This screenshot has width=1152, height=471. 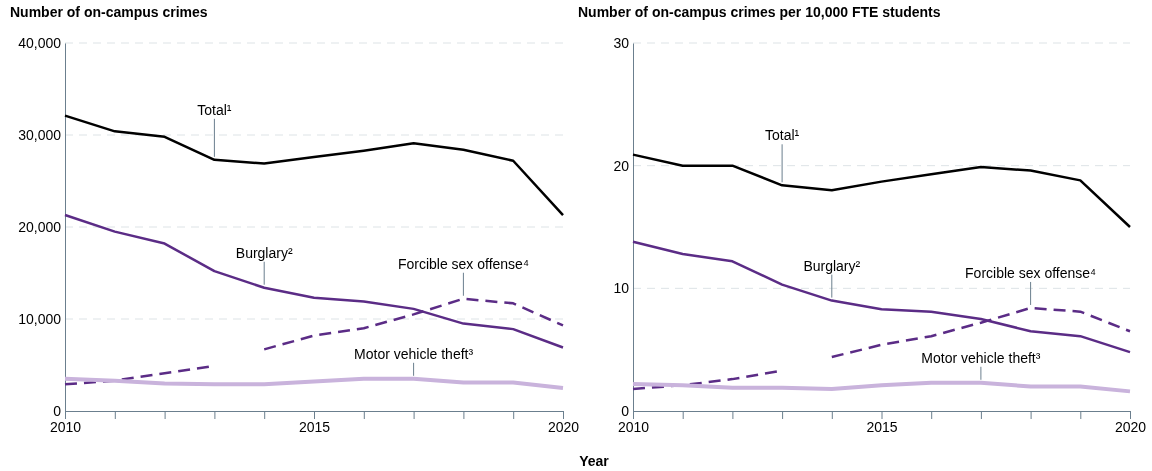 What do you see at coordinates (759, 12) in the screenshot?
I see `chart-title: Number of on-campus crimes per 10,000 FTE students` at bounding box center [759, 12].